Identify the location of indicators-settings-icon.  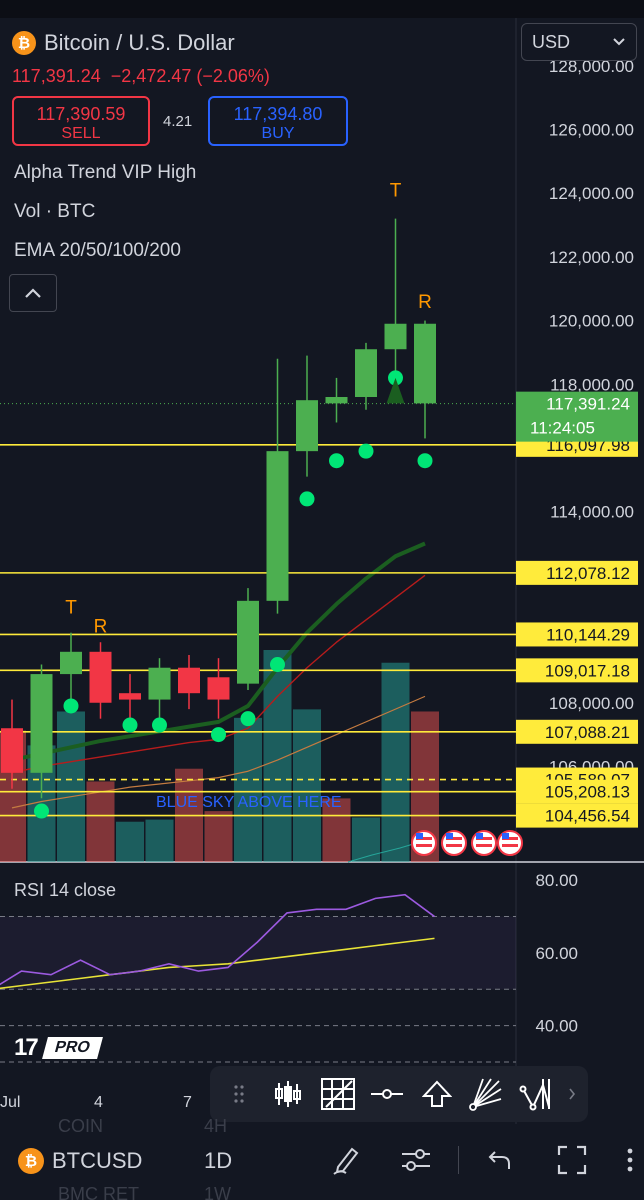
(416, 1160).